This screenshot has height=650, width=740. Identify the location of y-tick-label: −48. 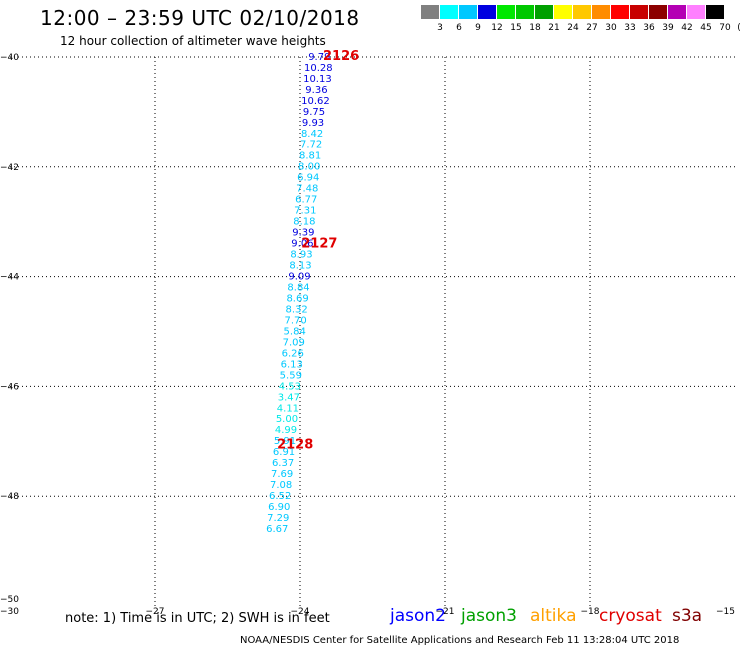
(9, 497).